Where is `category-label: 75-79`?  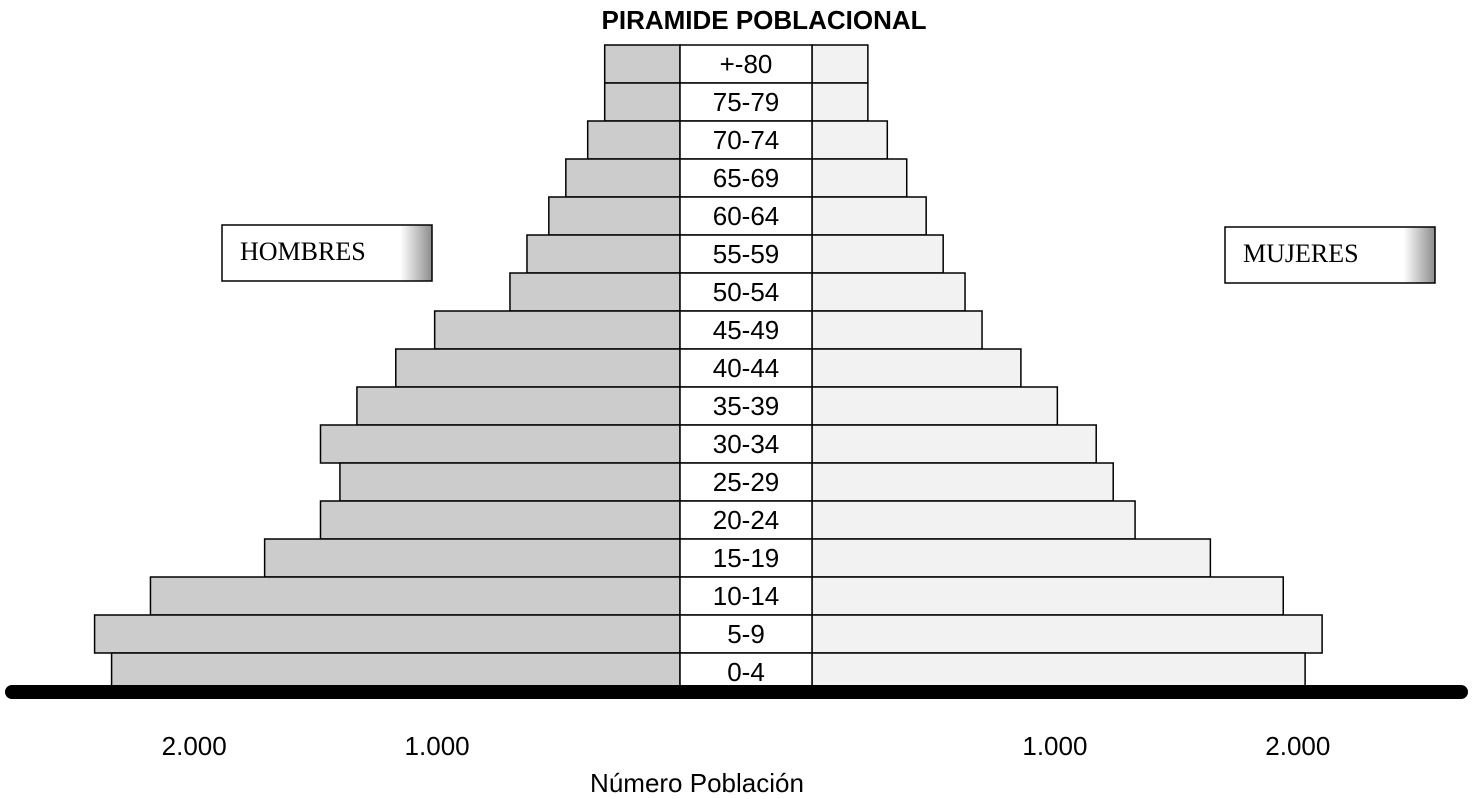 category-label: 75-79 is located at coordinates (746, 102).